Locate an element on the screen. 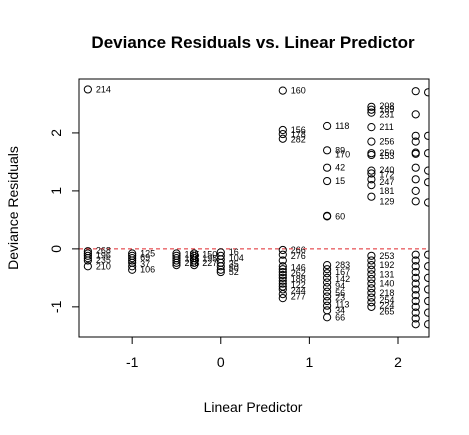  point-label-27: 262 is located at coordinates (298, 273).